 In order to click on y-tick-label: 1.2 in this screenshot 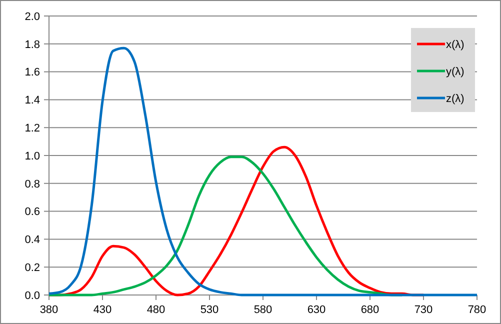, I will do `click(32, 128)`.